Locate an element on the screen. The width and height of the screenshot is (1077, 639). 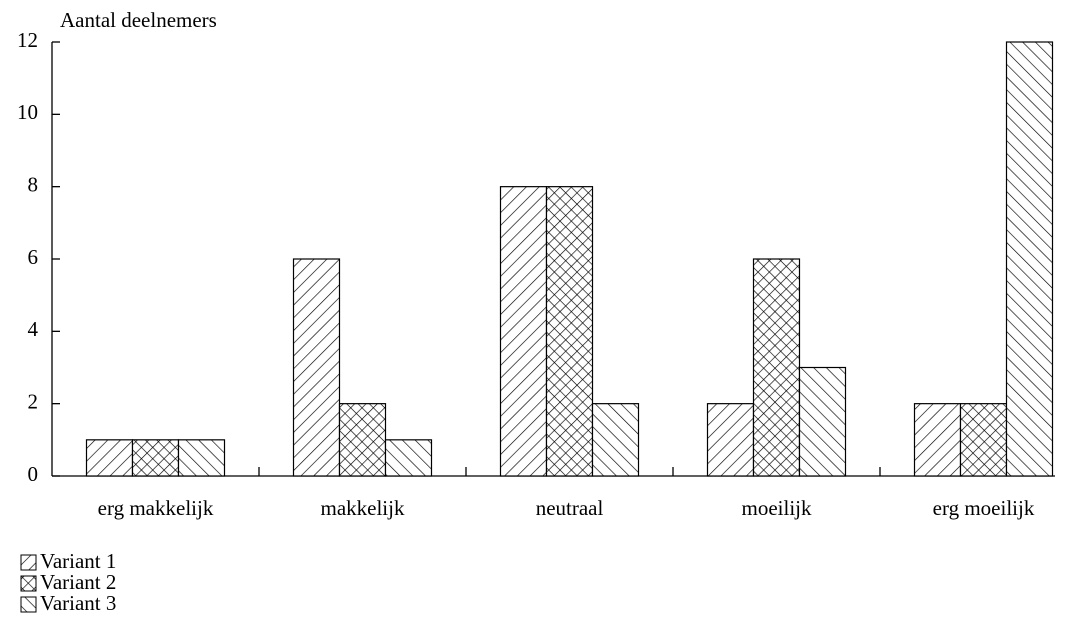
x-tick-label: erg makkelijk is located at coordinates (156, 508).